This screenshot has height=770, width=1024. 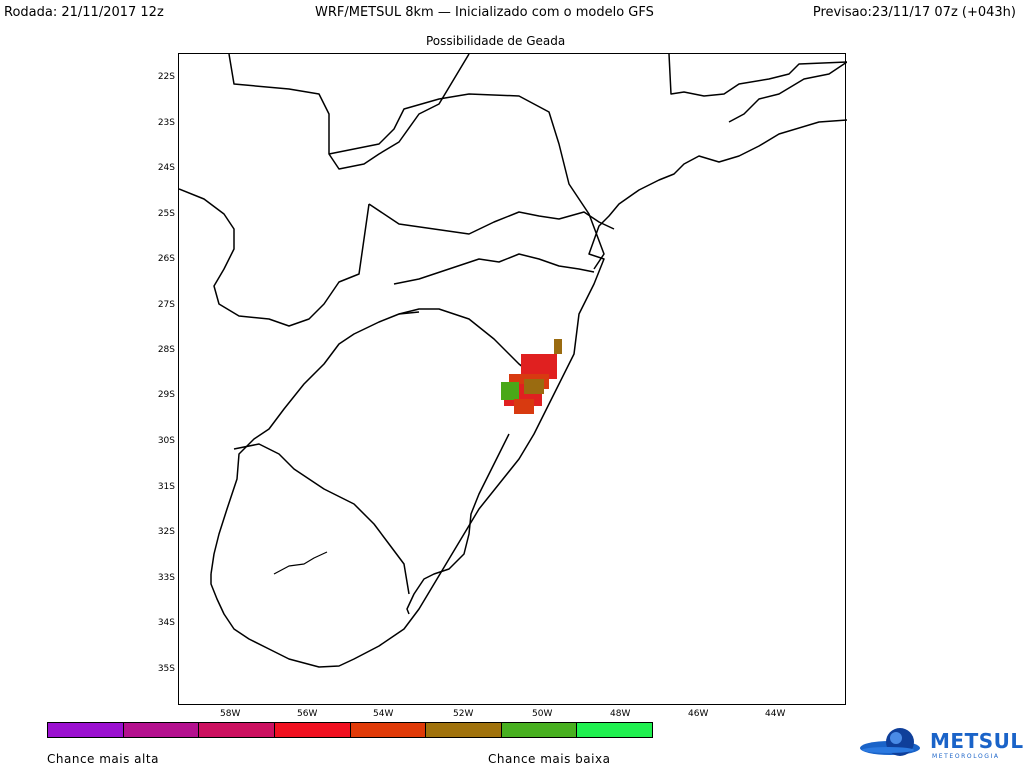 What do you see at coordinates (321, 519) in the screenshot?
I see `uruguay-border` at bounding box center [321, 519].